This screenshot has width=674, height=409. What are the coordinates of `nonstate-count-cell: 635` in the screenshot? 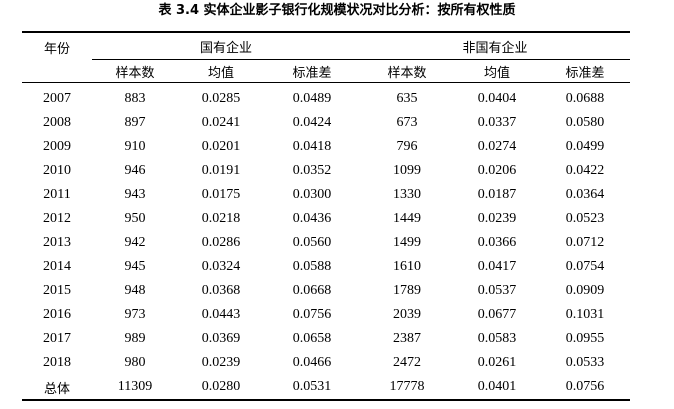 It's located at (407, 98).